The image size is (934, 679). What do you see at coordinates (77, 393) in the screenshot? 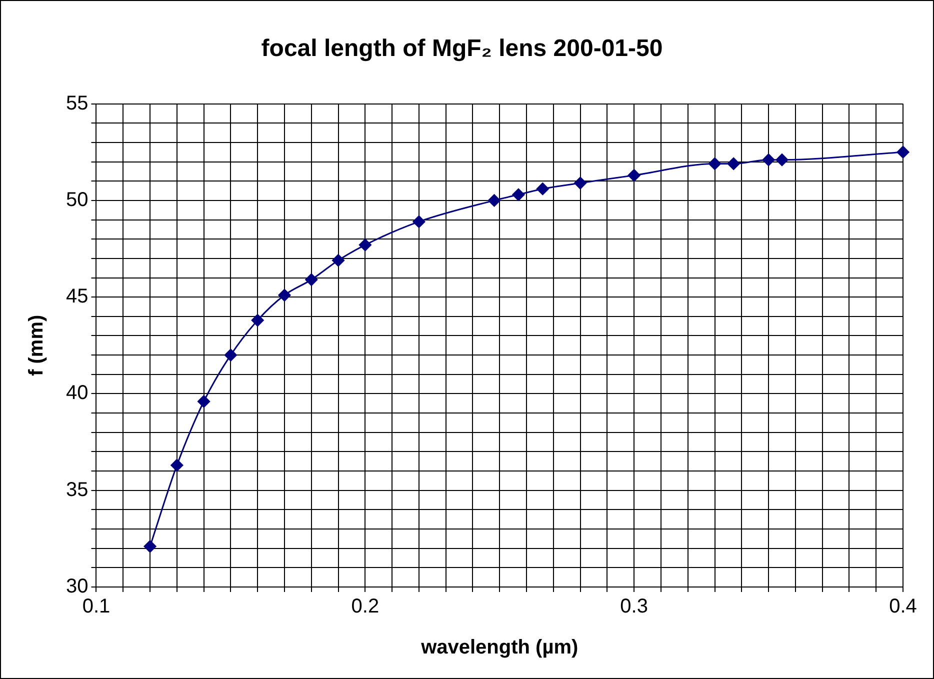
I see `y-tick-label: 40` at bounding box center [77, 393].